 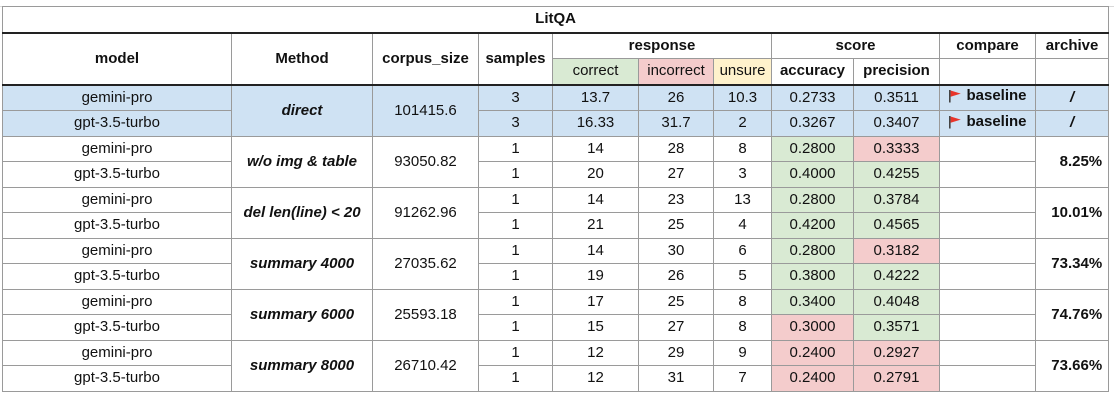 I want to click on cell-correct: 21, so click(x=595, y=225).